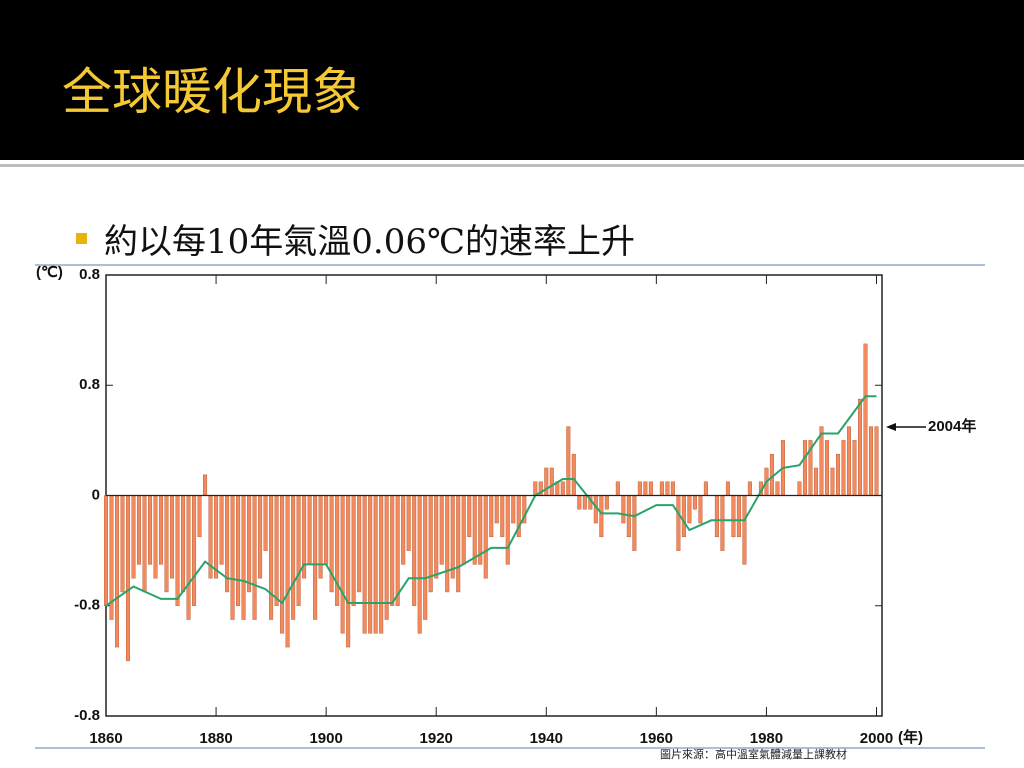 The height and width of the screenshot is (768, 1024). What do you see at coordinates (436, 738) in the screenshot?
I see `x-tick-label: 1920` at bounding box center [436, 738].